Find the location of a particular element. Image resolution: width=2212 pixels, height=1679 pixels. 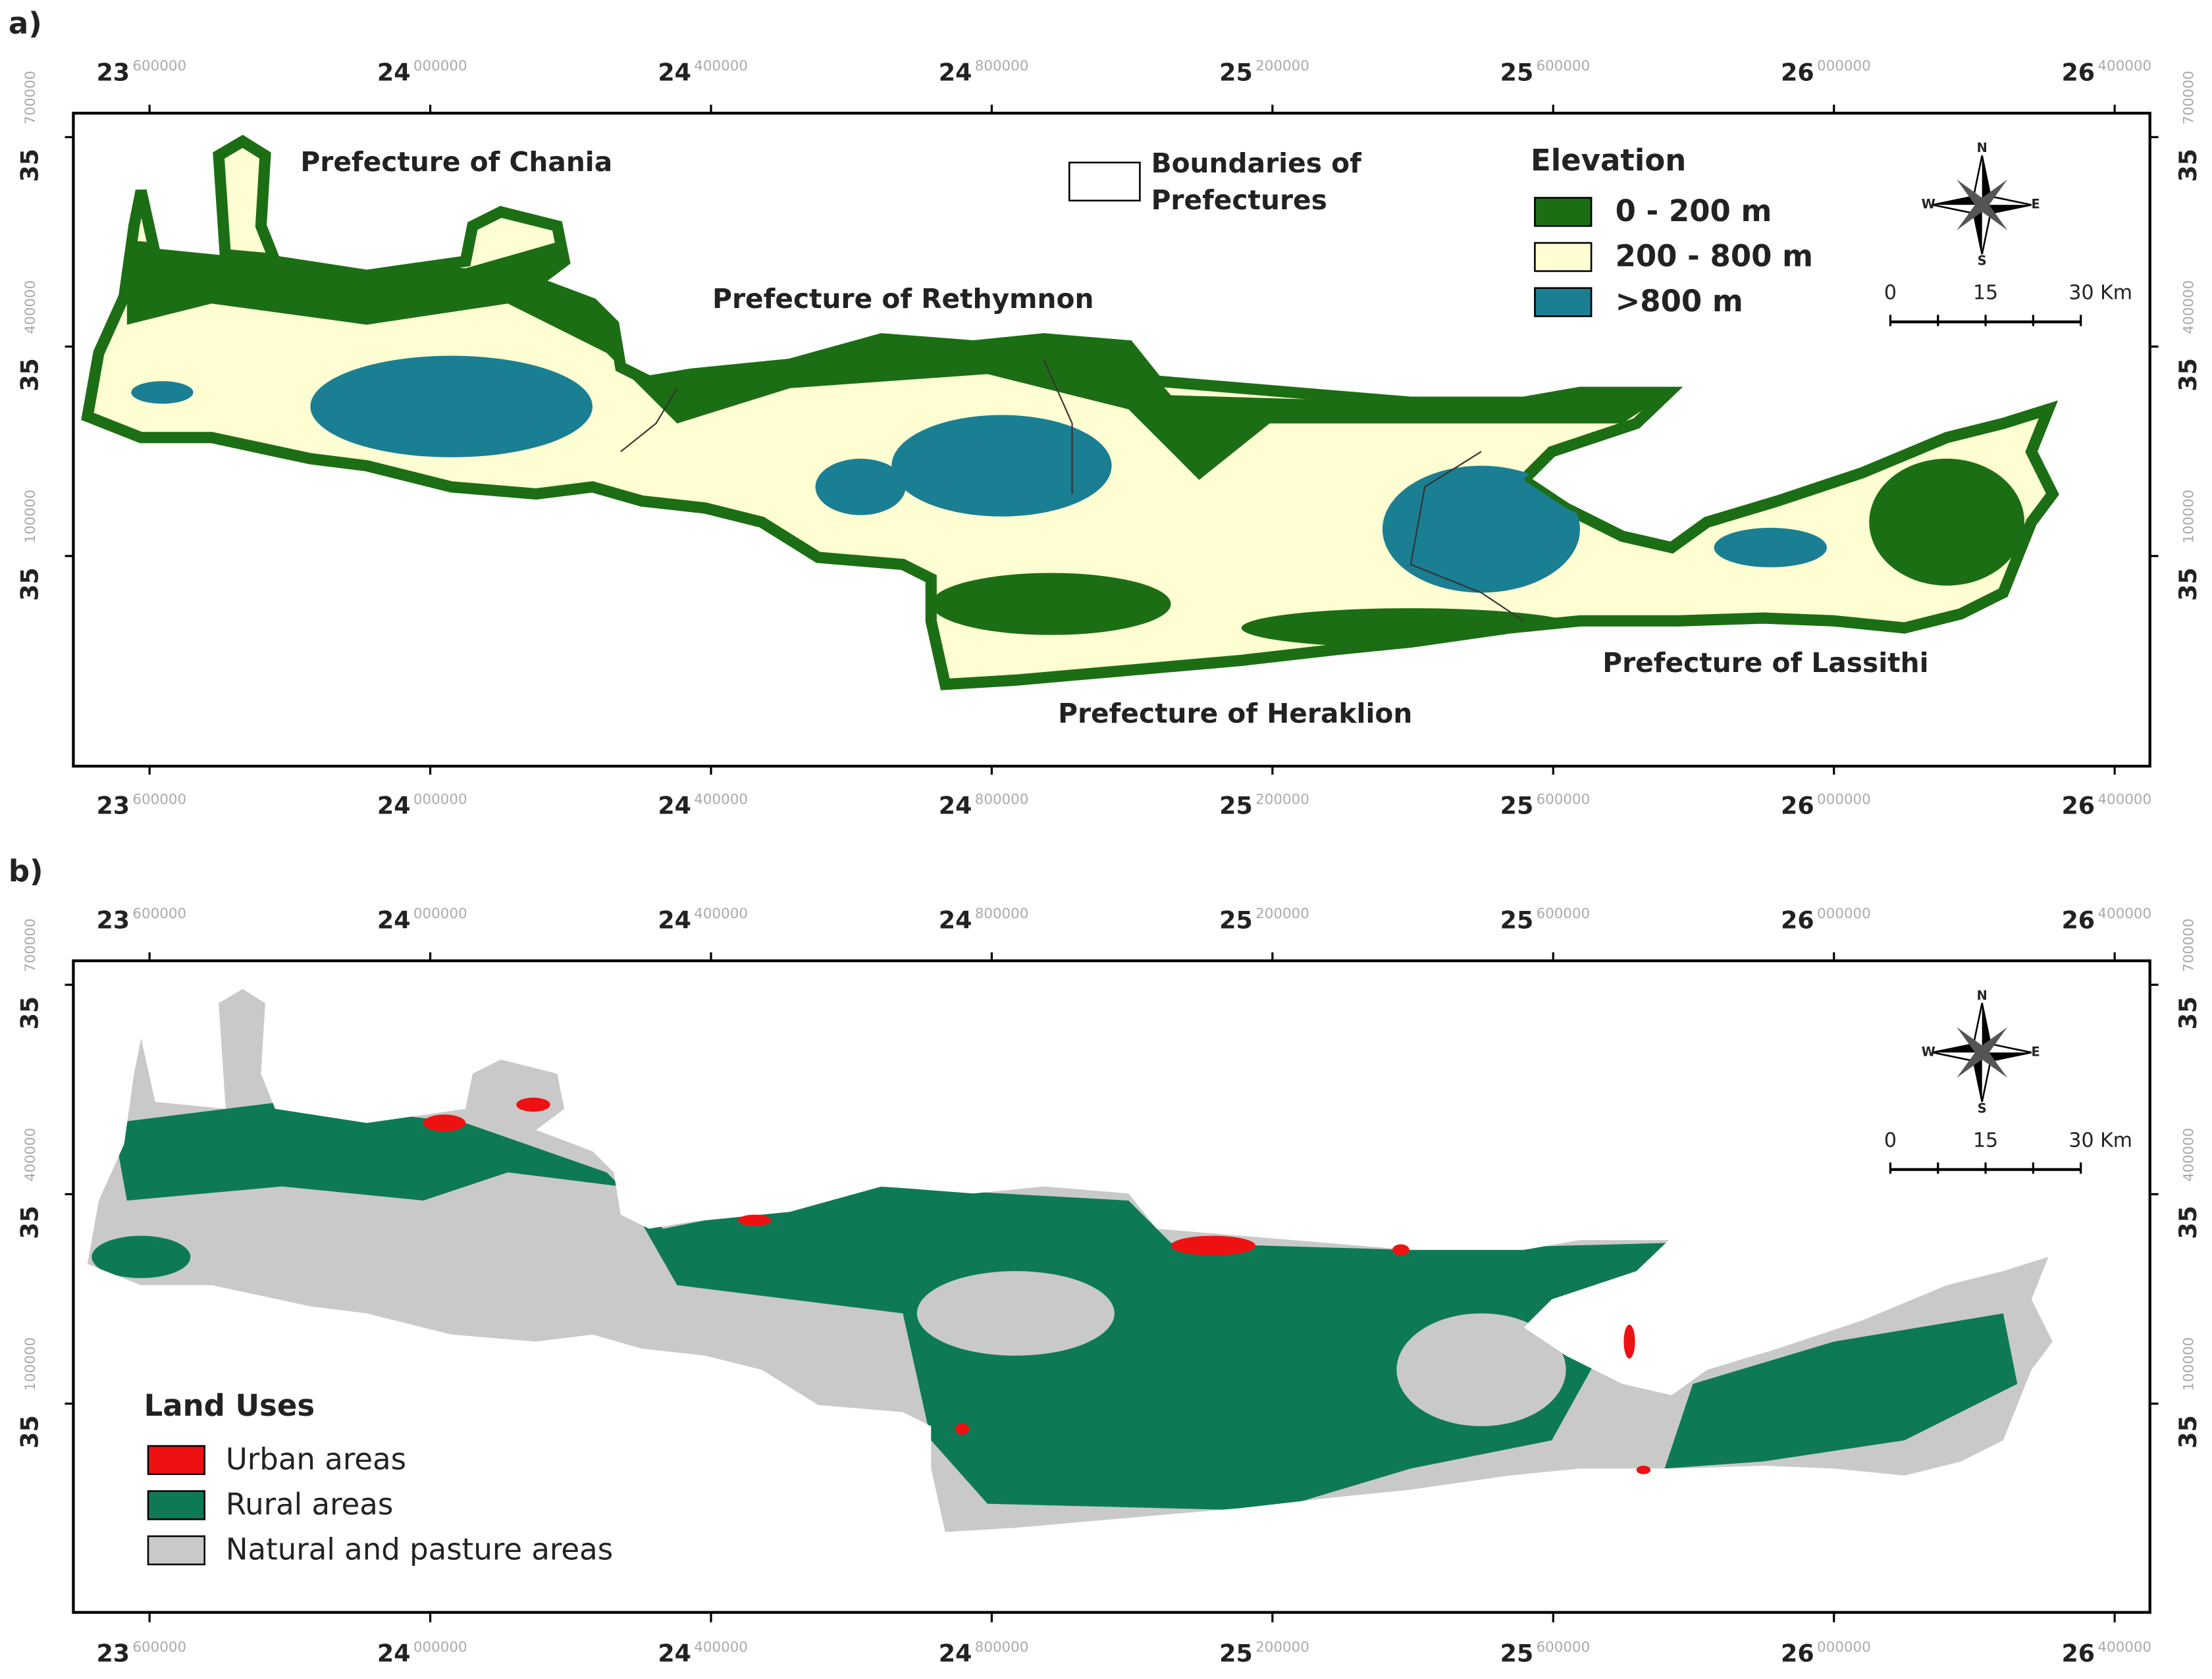

compass-star is located at coordinates (1982, 205).